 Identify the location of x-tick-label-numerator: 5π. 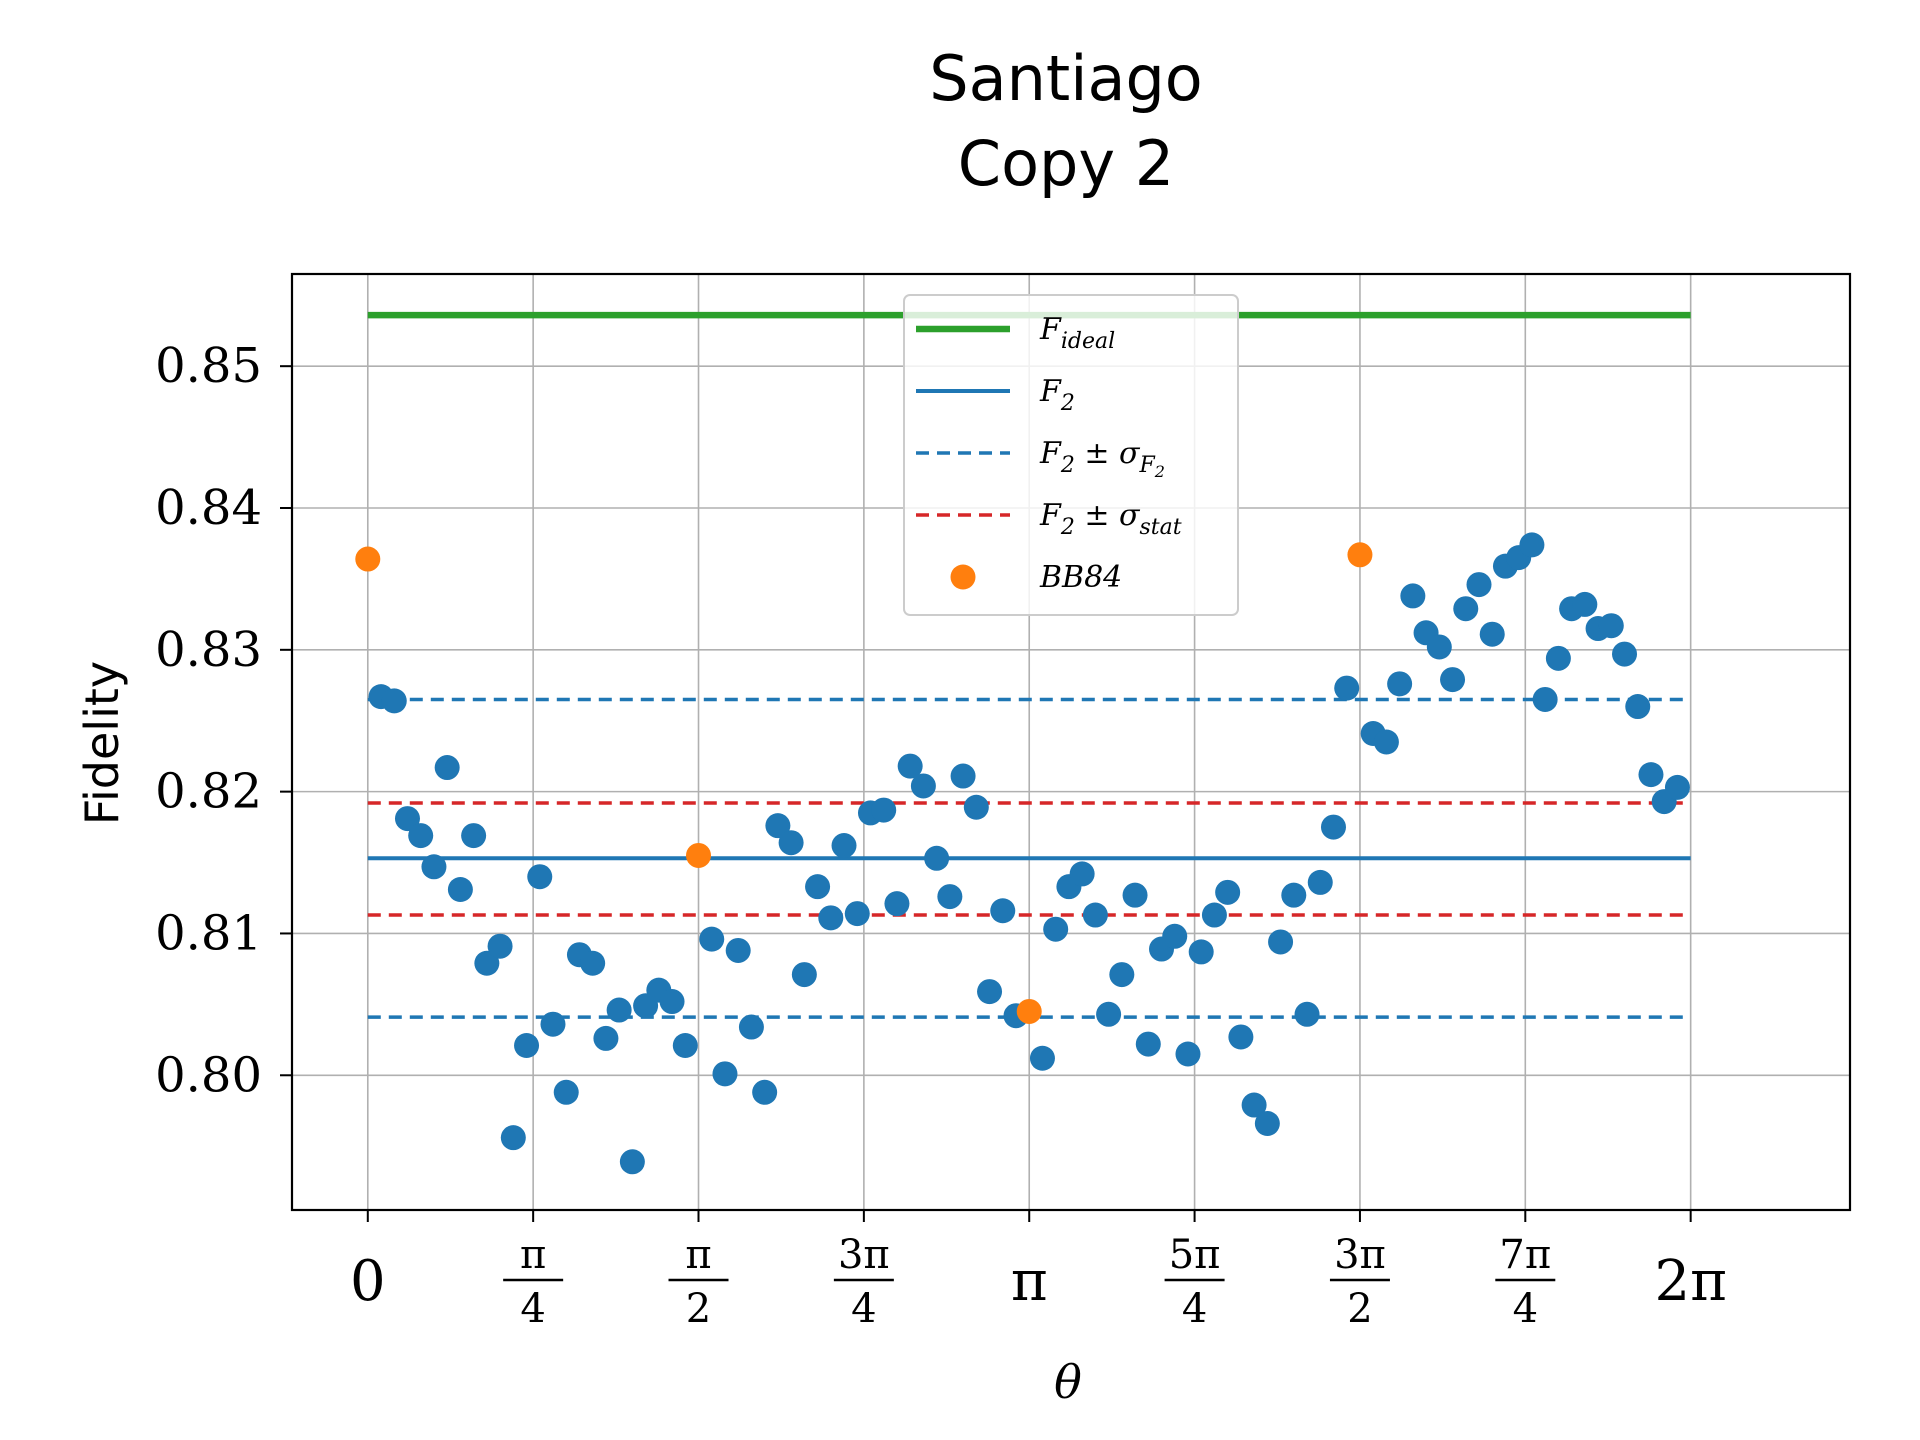
(1195, 1255).